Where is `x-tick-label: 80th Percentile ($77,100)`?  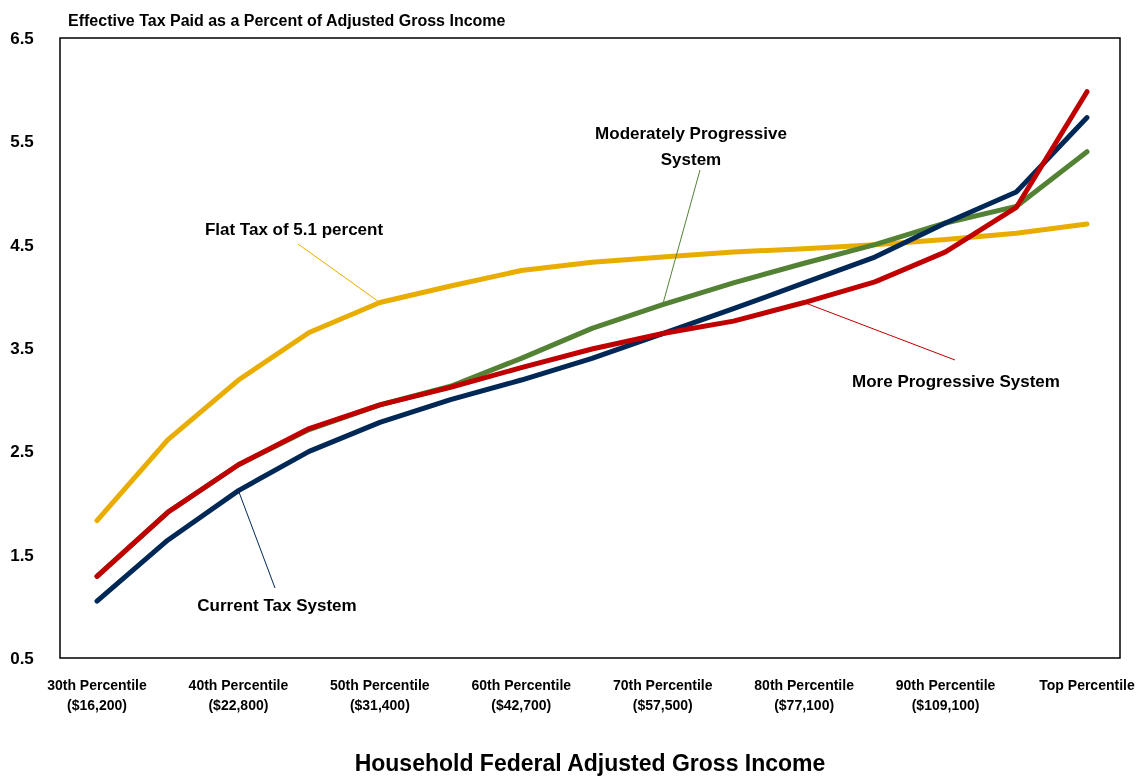 x-tick-label: 80th Percentile ($77,100) is located at coordinates (804, 695).